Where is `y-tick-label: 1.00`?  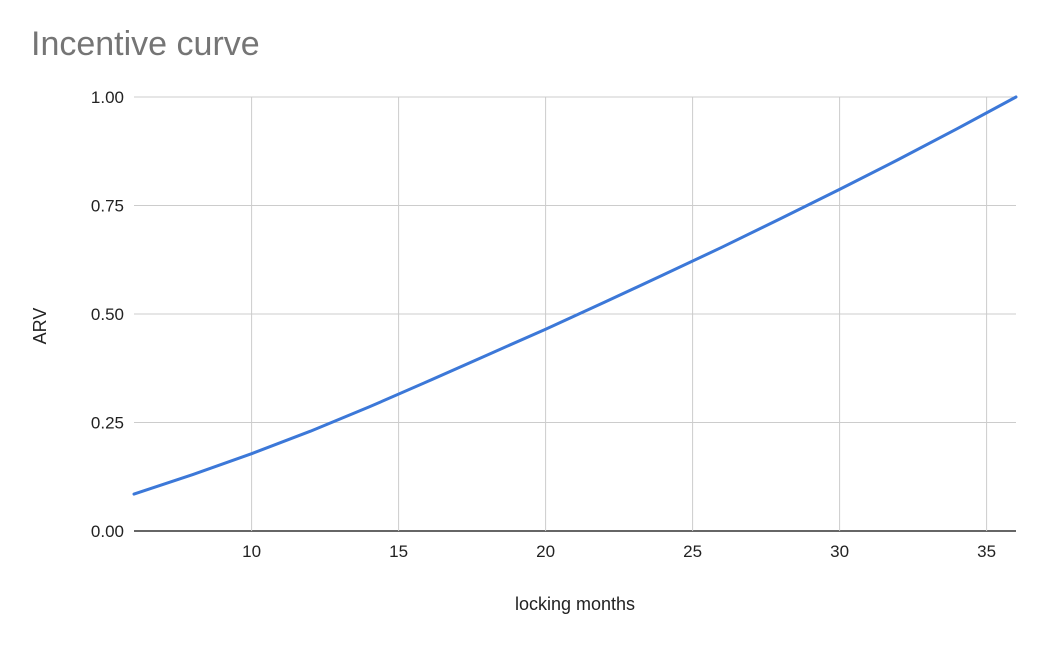
y-tick-label: 1.00 is located at coordinates (107, 97).